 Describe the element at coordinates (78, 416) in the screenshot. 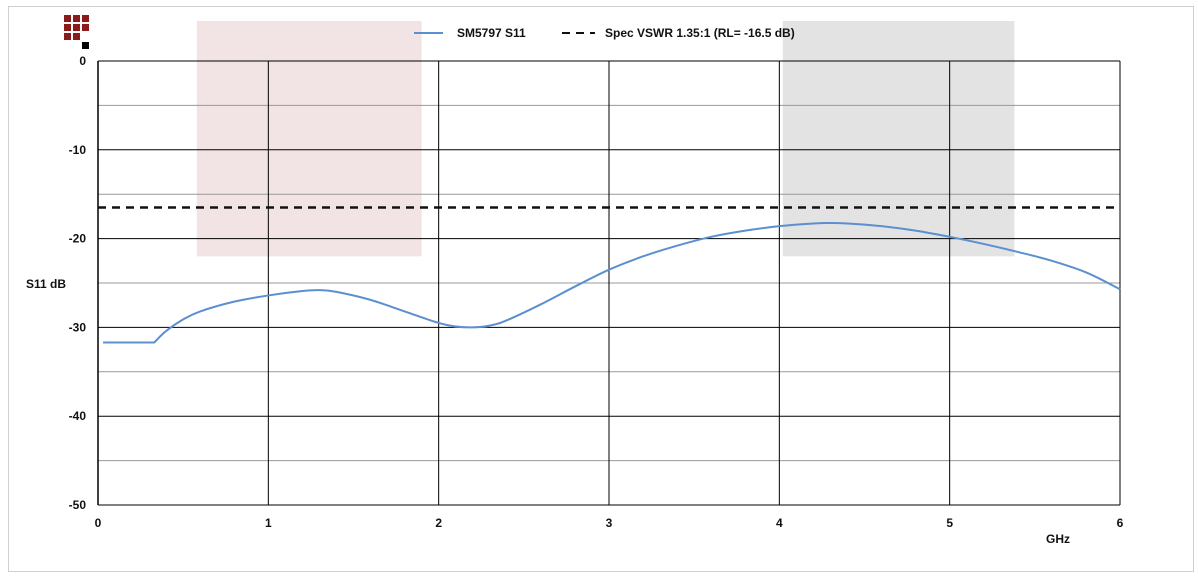

I see `y-tick-label: -40` at that location.